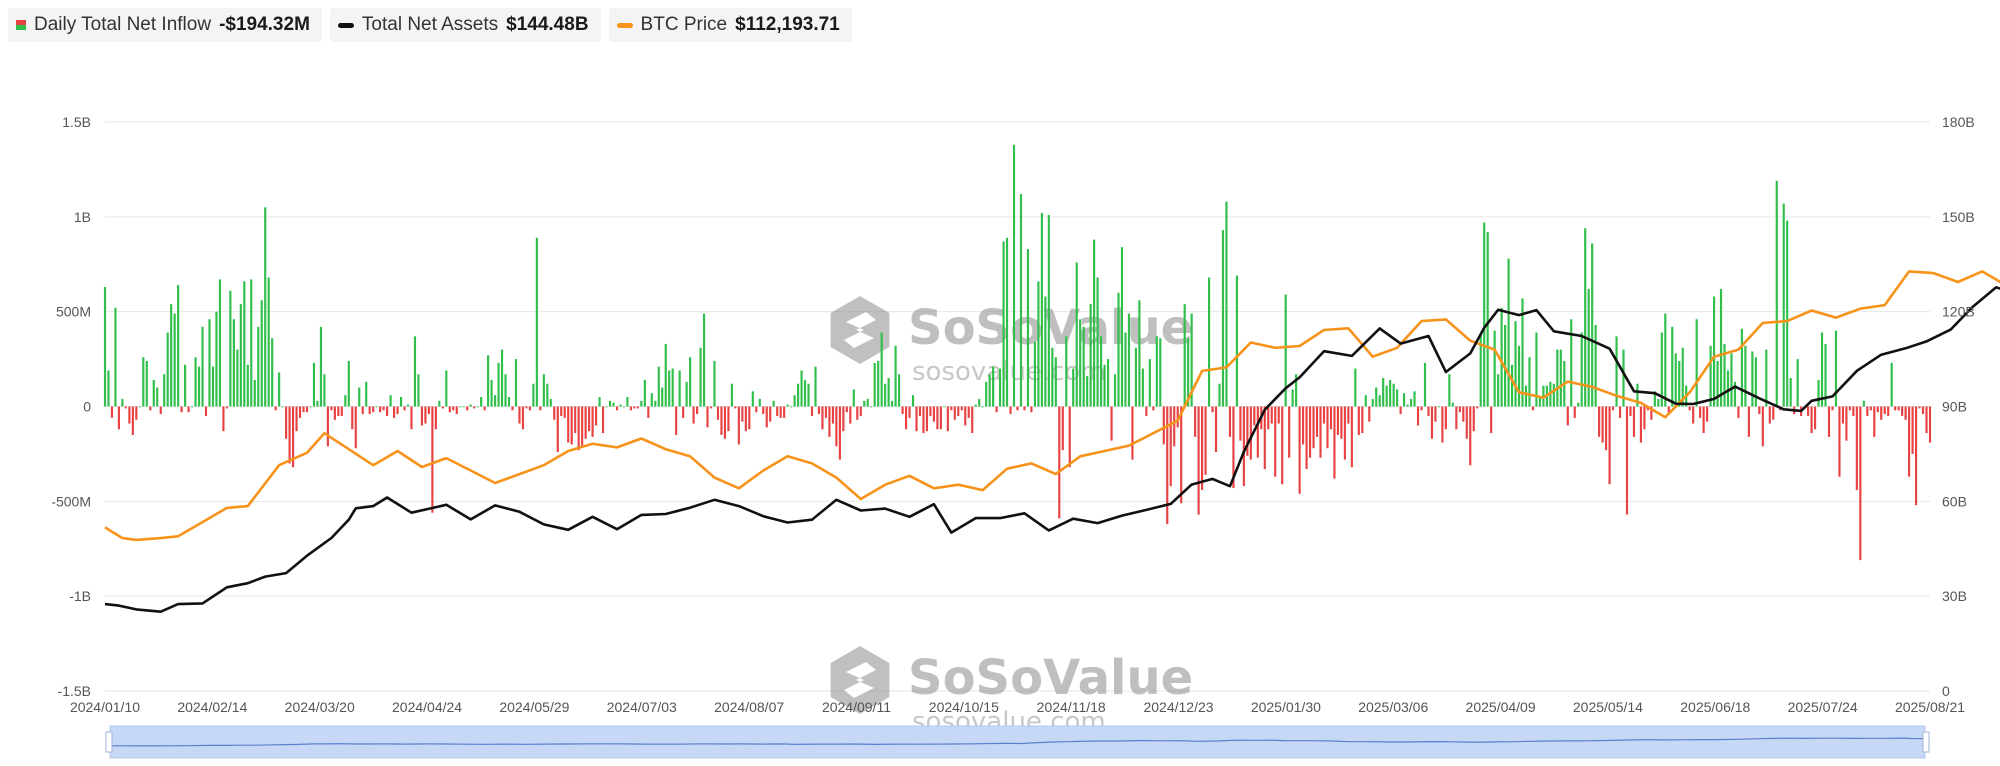 This screenshot has height=766, width=2000. What do you see at coordinates (109, 742) in the screenshot?
I see `navigator-left-handle` at bounding box center [109, 742].